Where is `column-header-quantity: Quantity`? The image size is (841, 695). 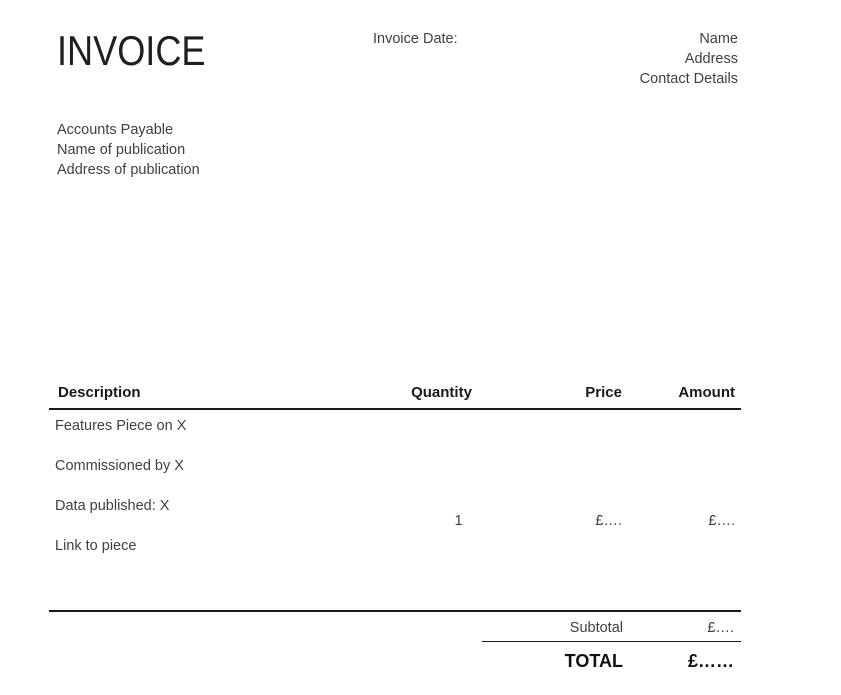 column-header-quantity: Quantity is located at coordinates (441, 392).